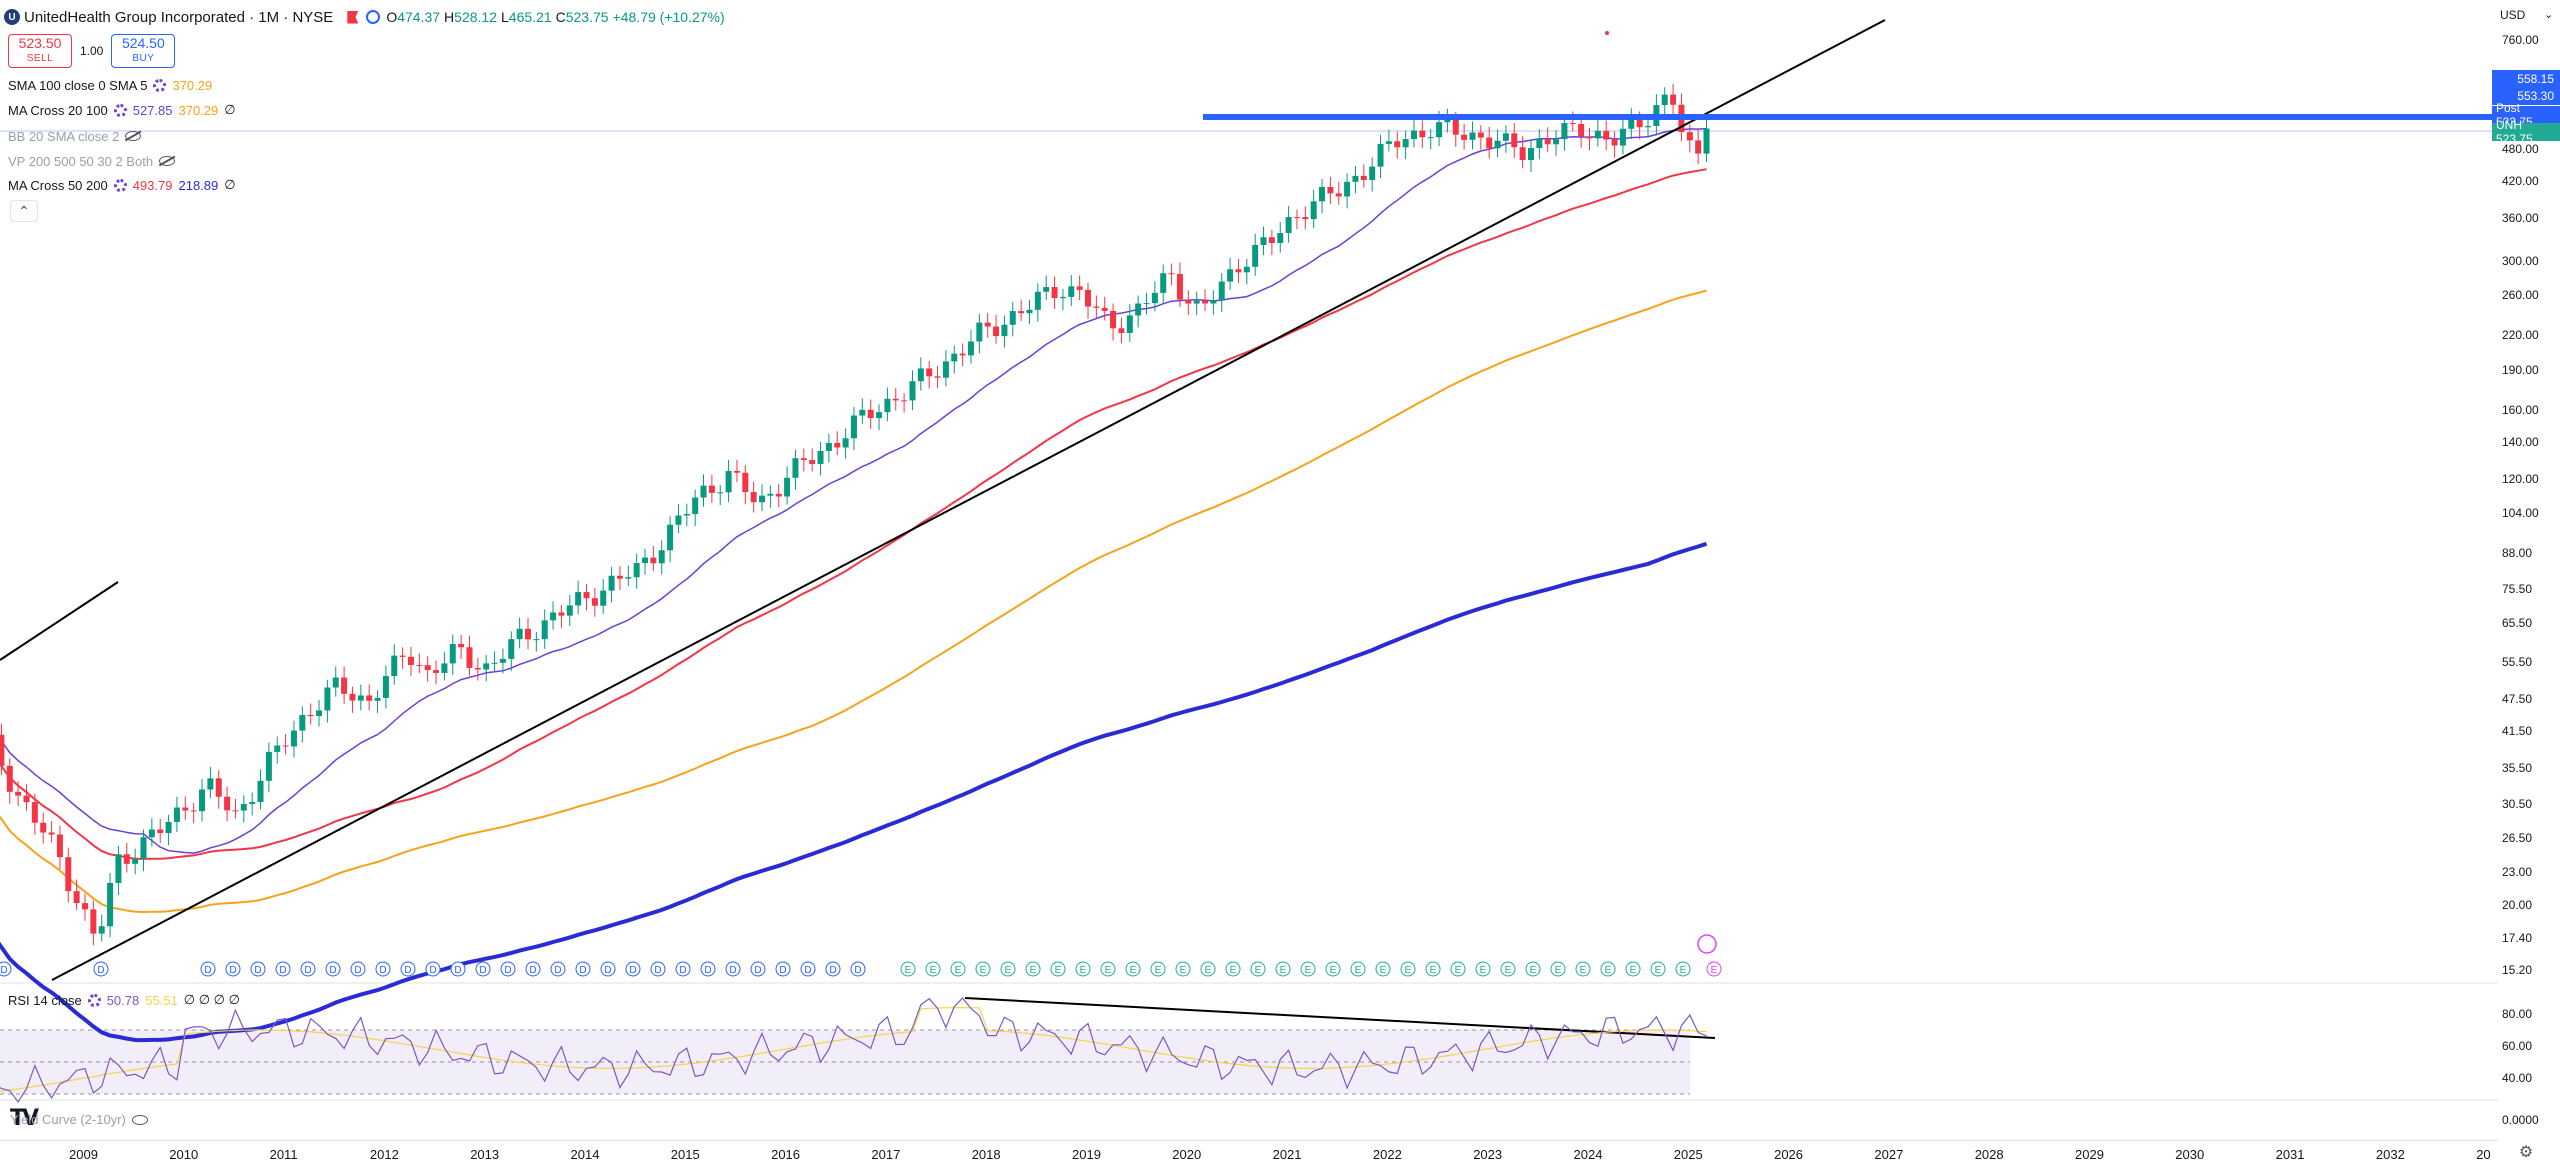 This screenshot has width=2560, height=1166. I want to click on time-label: 2027, so click(1889, 1154).